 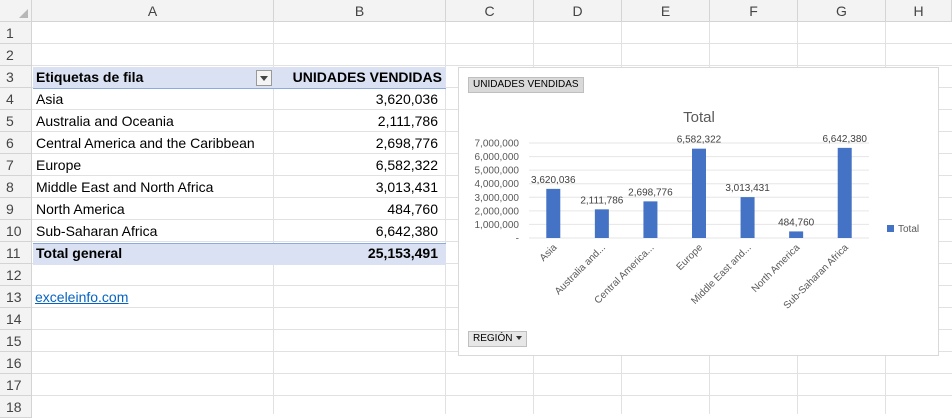 What do you see at coordinates (16, 341) in the screenshot?
I see `row-header-15: 15` at bounding box center [16, 341].